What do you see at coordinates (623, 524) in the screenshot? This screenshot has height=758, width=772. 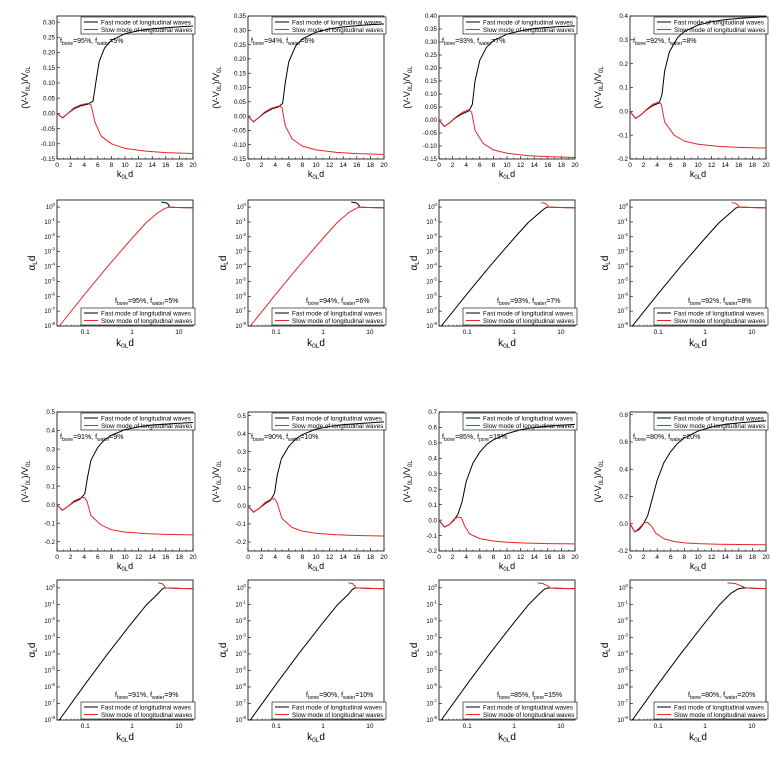 I see `y-tick-label: 0.0` at bounding box center [623, 524].